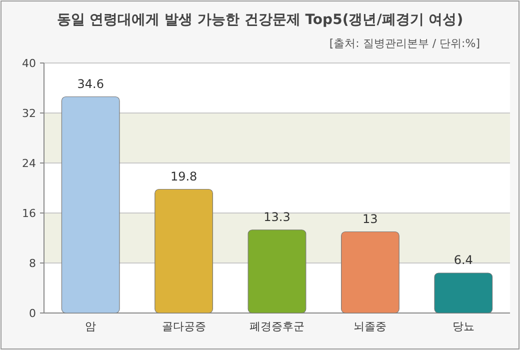 The image size is (520, 350). Describe the element at coordinates (32, 313) in the screenshot. I see `y-tick-label: 0` at that location.